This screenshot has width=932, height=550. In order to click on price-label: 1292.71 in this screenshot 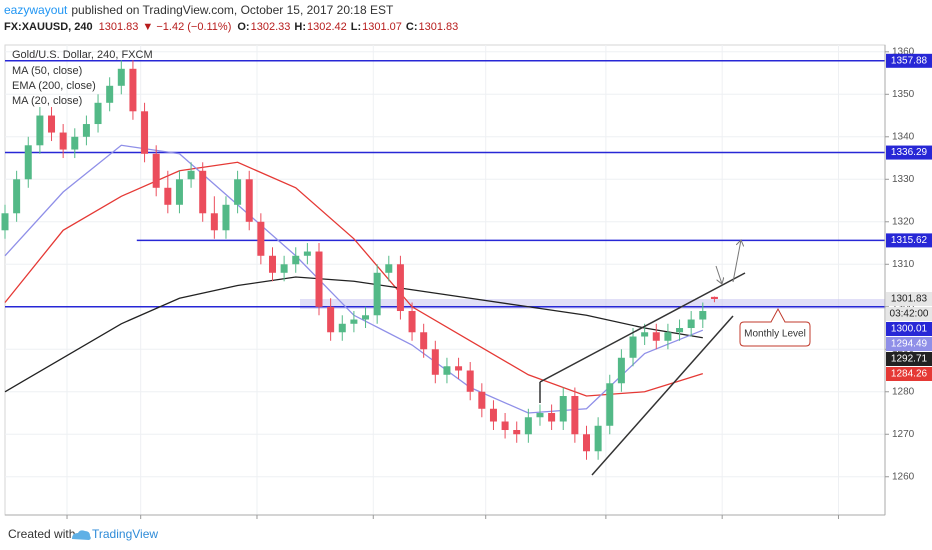, I will do `click(909, 359)`.